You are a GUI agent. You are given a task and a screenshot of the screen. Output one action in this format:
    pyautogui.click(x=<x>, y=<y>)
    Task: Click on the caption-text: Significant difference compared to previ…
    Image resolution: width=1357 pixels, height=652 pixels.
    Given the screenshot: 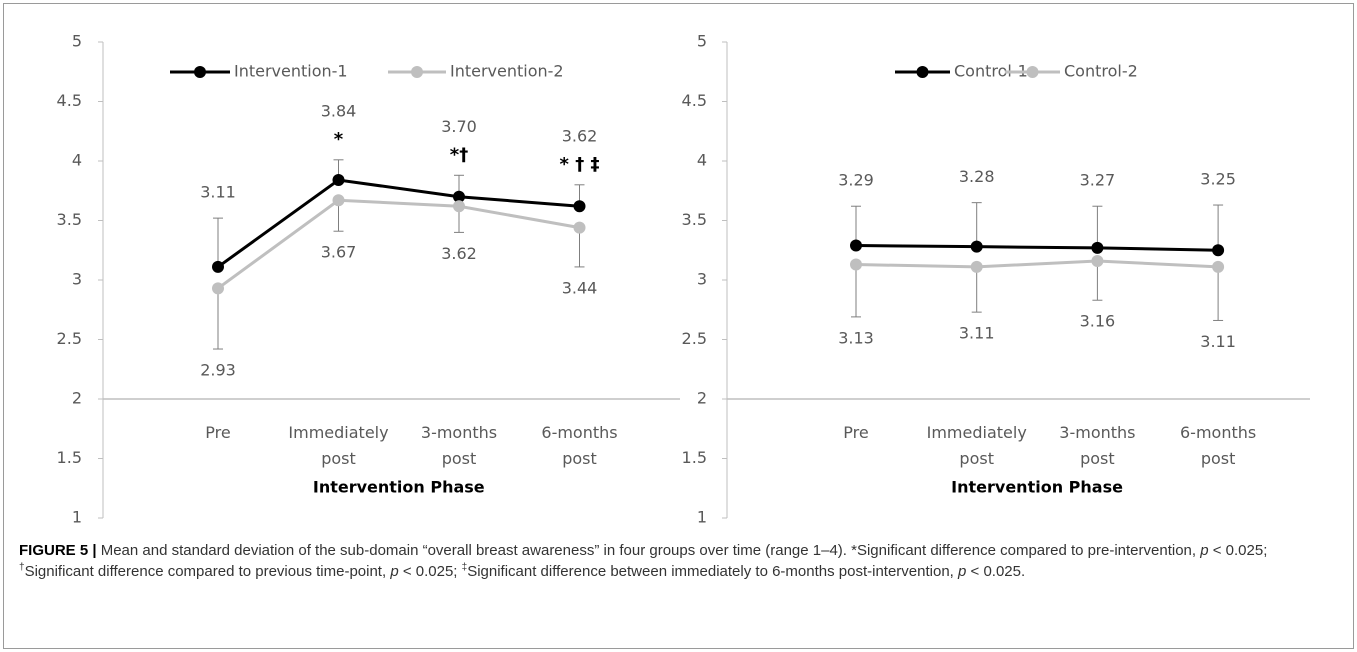 What is the action you would take?
    pyautogui.click(x=207, y=571)
    